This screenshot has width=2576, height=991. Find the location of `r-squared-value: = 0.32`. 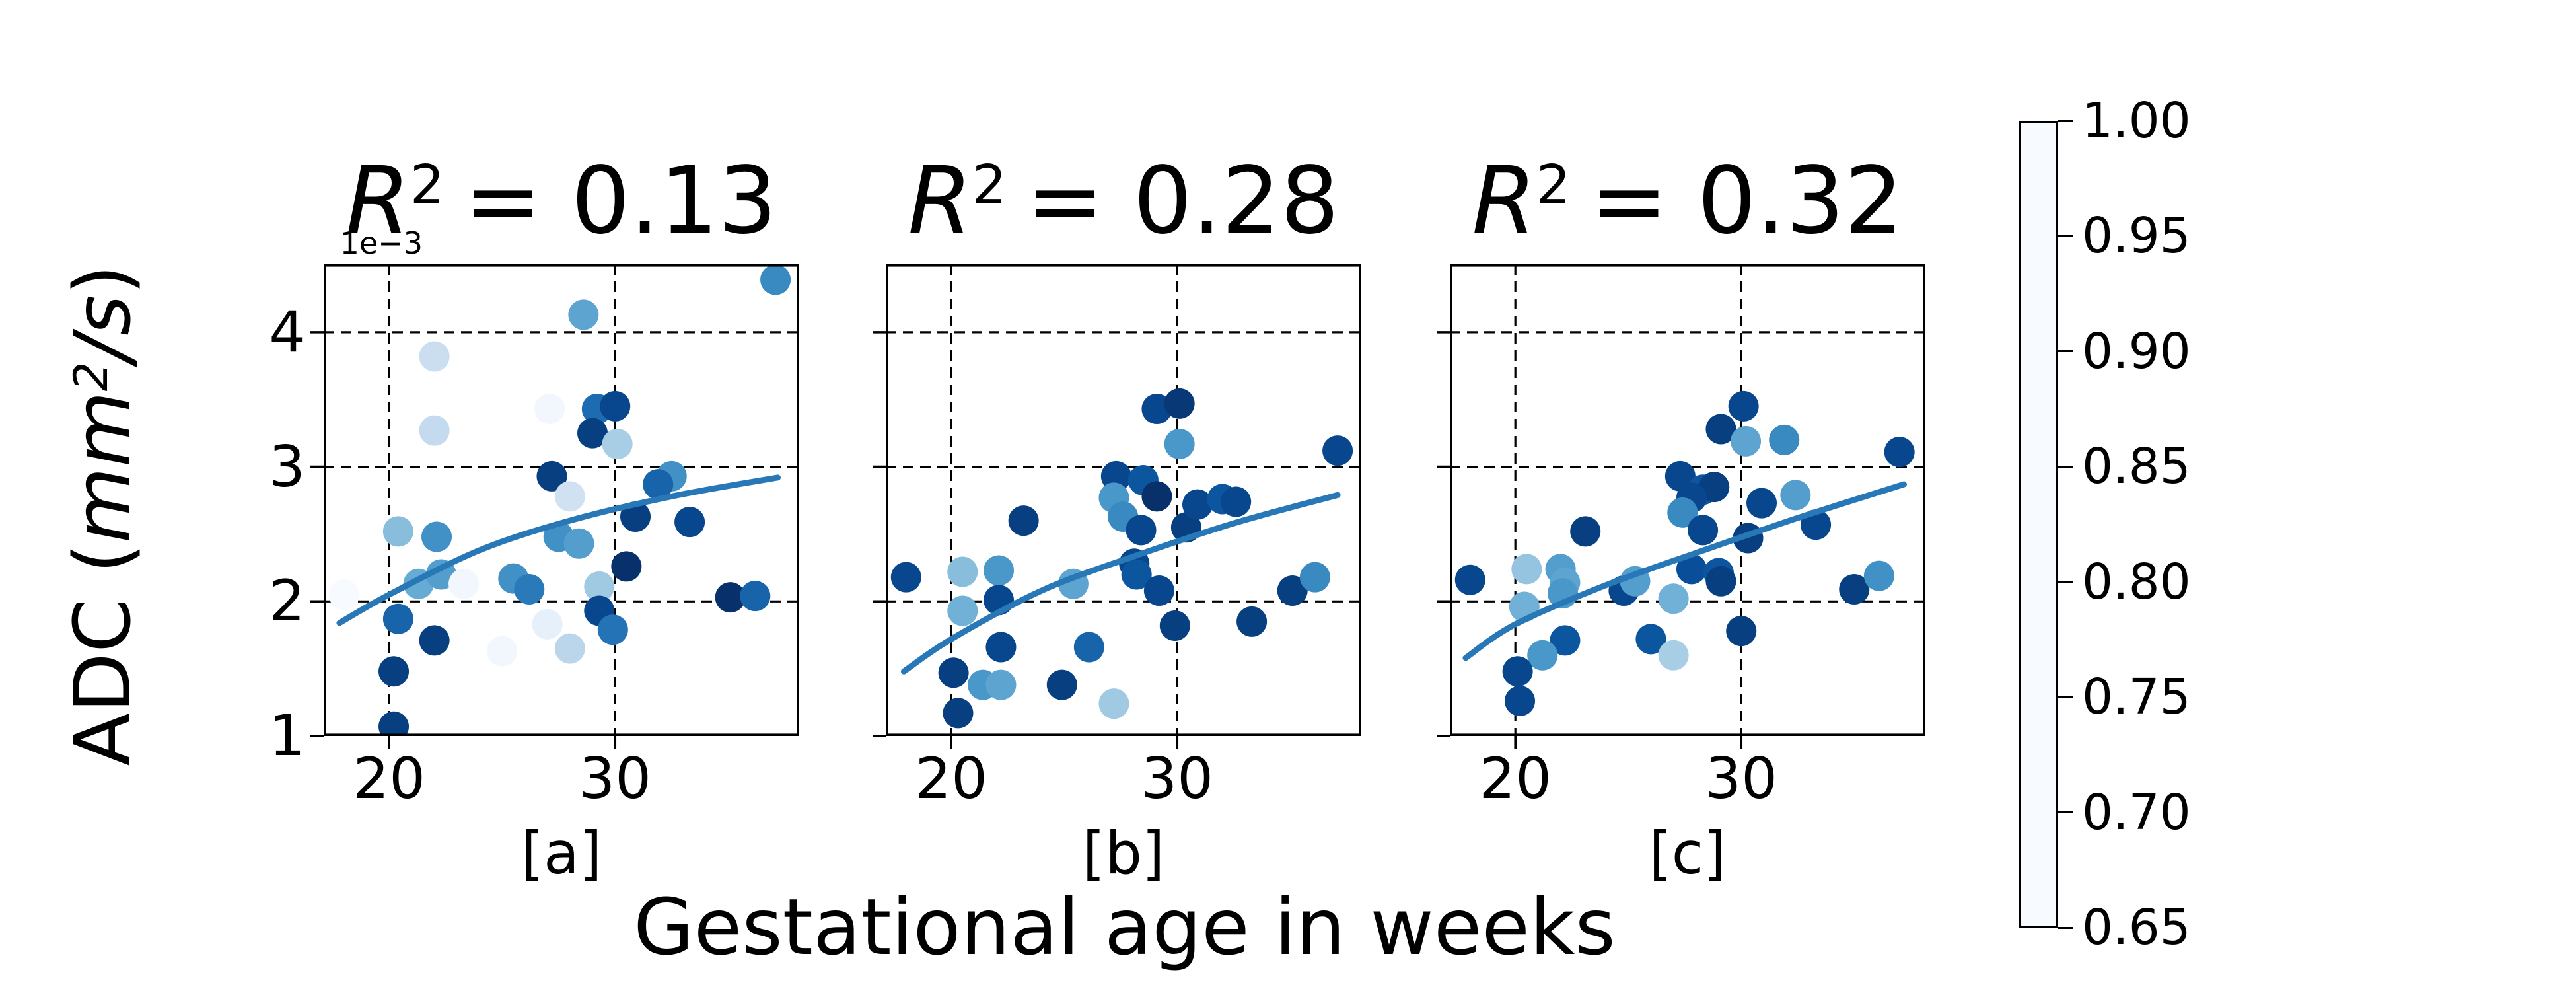

r-squared-value: = 0.32 is located at coordinates (1747, 201).